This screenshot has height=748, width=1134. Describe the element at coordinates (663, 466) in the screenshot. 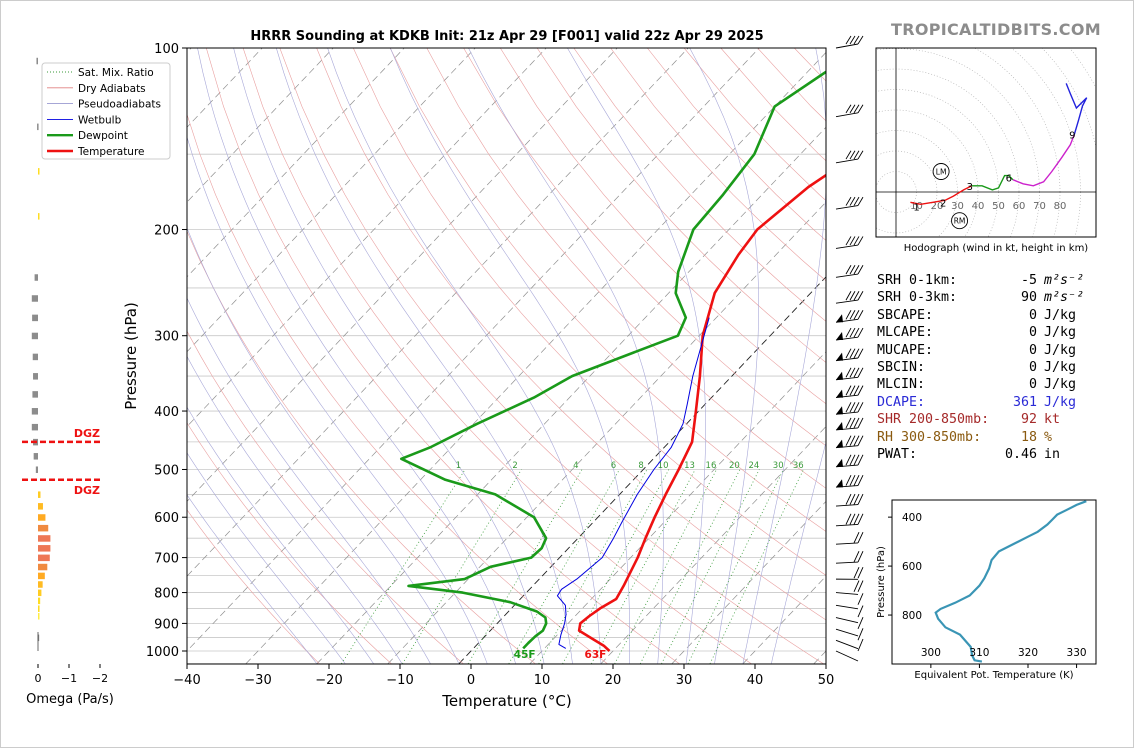

I see `mixing-ratio-label: 10` at that location.